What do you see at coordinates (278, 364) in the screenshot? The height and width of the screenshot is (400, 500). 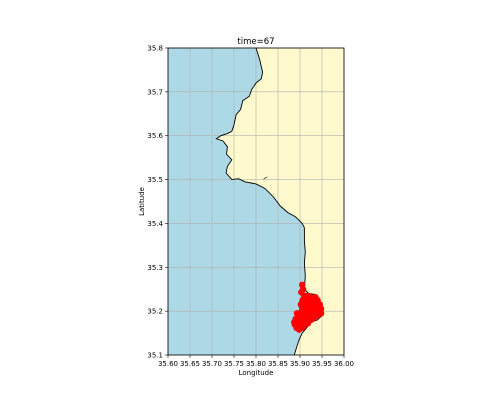 I see `x-tick-label: 35.85` at bounding box center [278, 364].